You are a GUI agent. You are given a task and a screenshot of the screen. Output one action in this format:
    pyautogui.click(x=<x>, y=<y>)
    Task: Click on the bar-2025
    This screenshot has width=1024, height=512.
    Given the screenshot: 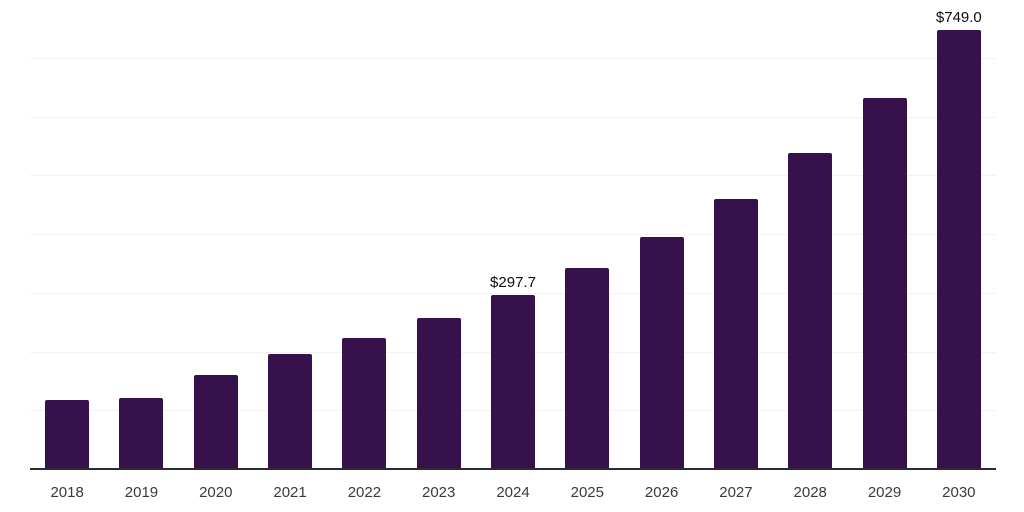 What is the action you would take?
    pyautogui.click(x=587, y=368)
    